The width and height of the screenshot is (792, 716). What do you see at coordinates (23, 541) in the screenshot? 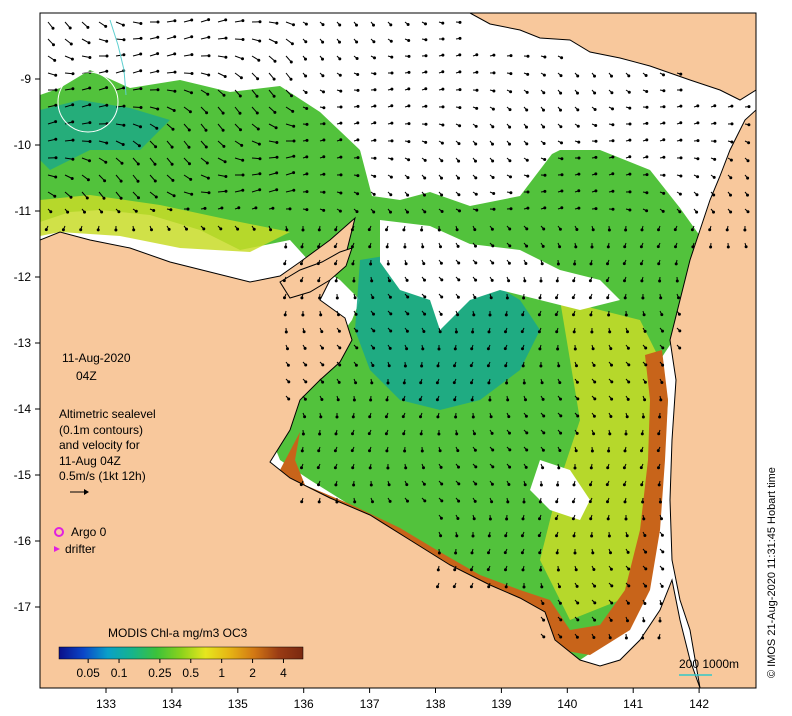
I see `lat-tick-label: -16` at bounding box center [23, 541].